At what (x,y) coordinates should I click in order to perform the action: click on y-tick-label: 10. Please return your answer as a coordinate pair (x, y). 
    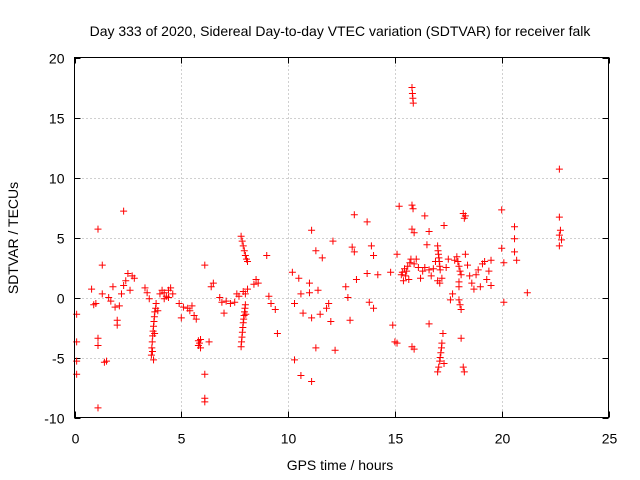
    Looking at the image, I should click on (57, 179).